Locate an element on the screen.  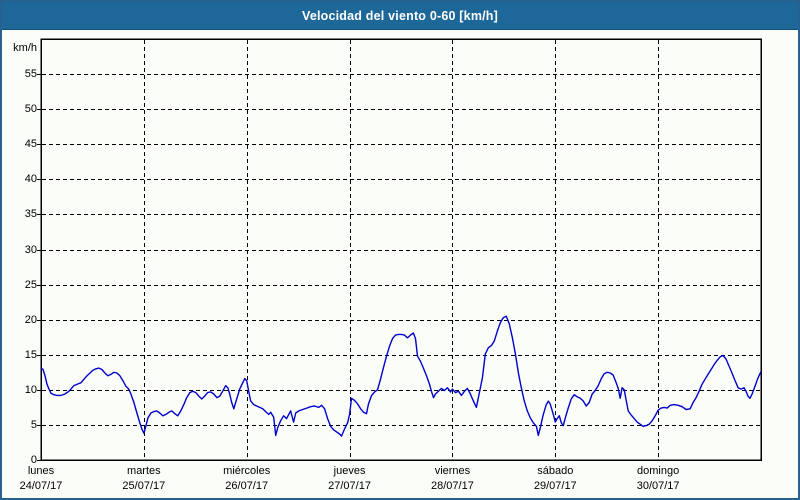
y-axis-tick-label: 20 is located at coordinates (30, 319).